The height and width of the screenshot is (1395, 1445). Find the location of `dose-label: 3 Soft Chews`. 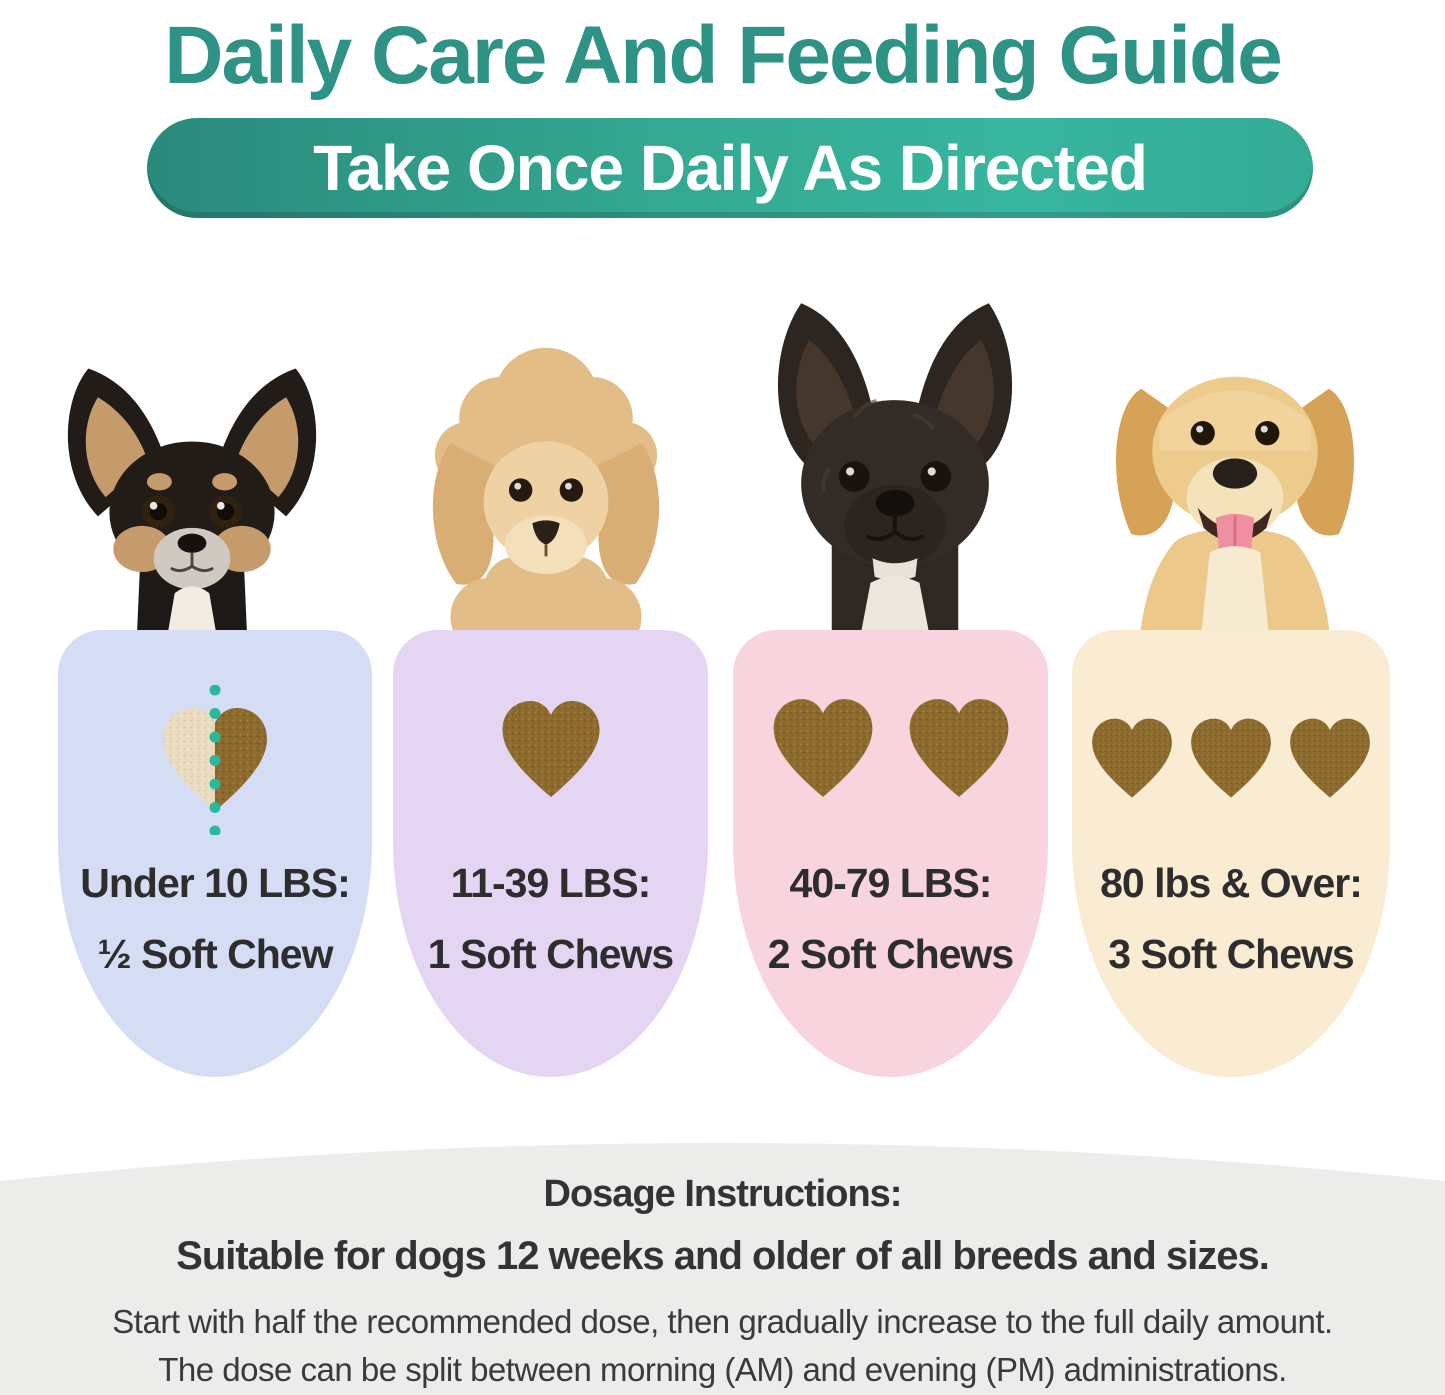

dose-label: 3 Soft Chews is located at coordinates (1231, 954).